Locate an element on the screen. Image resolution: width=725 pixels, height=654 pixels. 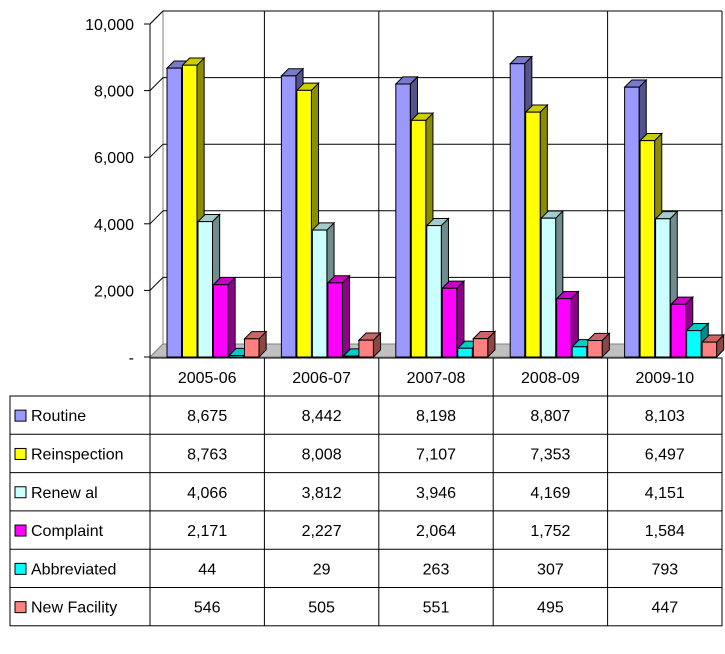
data-label: 793 is located at coordinates (664, 569).